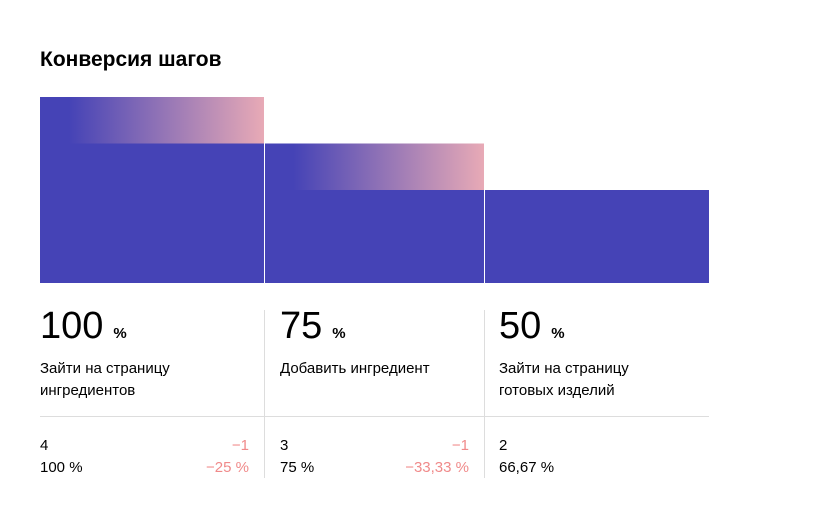  I want to click on step-2-percent-row: 75%, so click(313, 326).